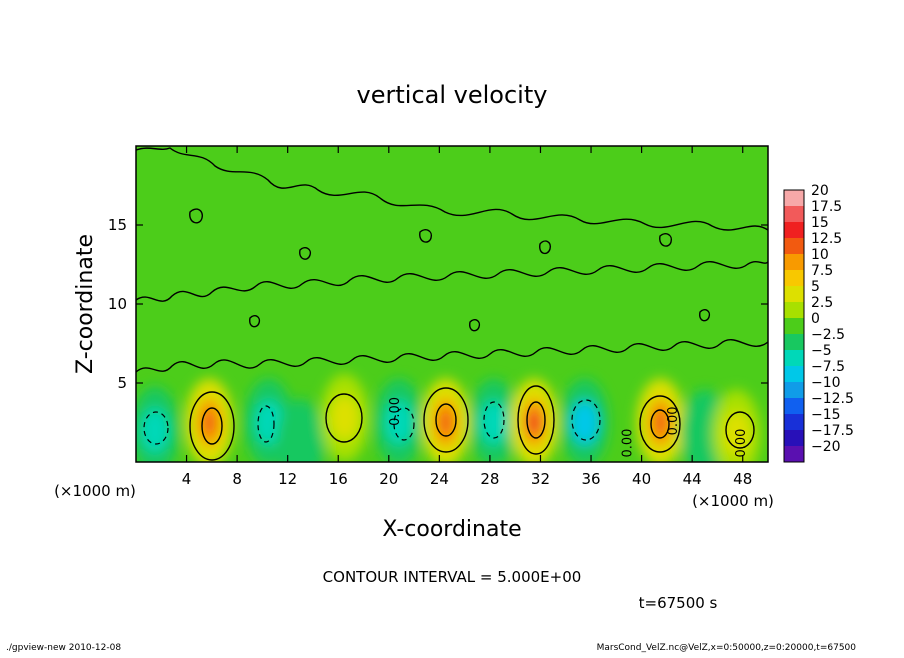 The height and width of the screenshot is (658, 904). I want to click on y-tick-label: 5, so click(122, 383).